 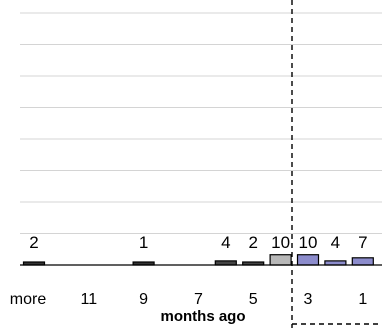 What do you see at coordinates (308, 299) in the screenshot?
I see `x-tick-label: 3` at bounding box center [308, 299].